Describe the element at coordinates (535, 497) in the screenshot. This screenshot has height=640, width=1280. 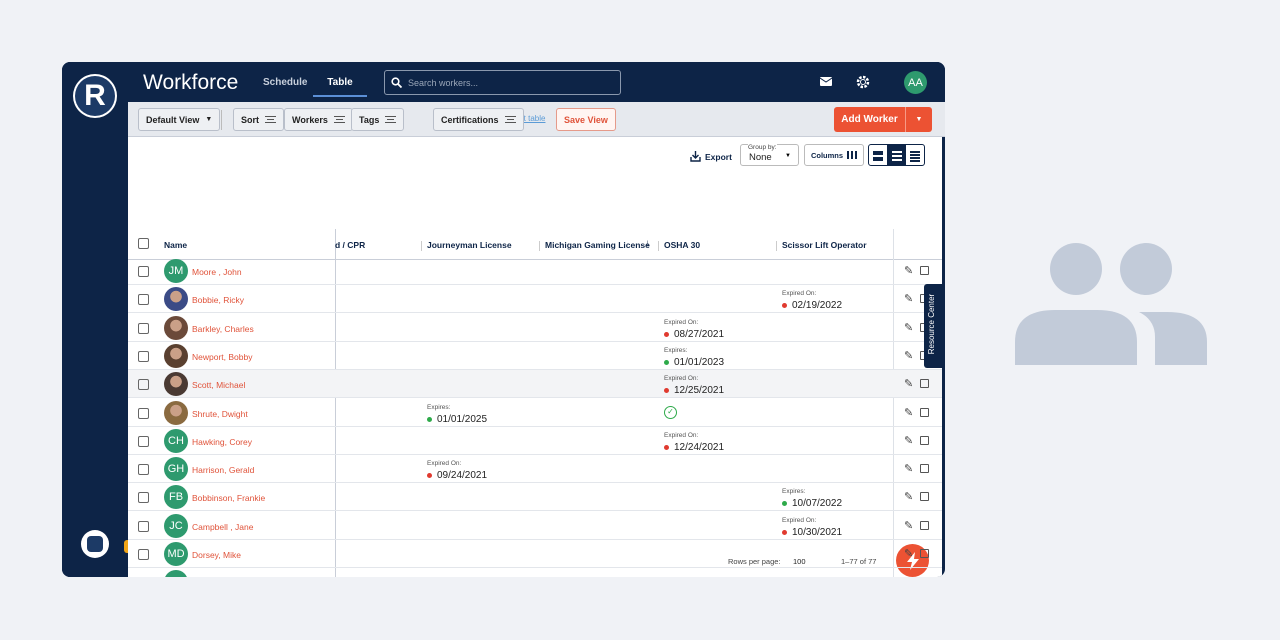
I see `table-row: FB Bobbinson, Frankie Expires: 10/07/2022 ✎` at that location.